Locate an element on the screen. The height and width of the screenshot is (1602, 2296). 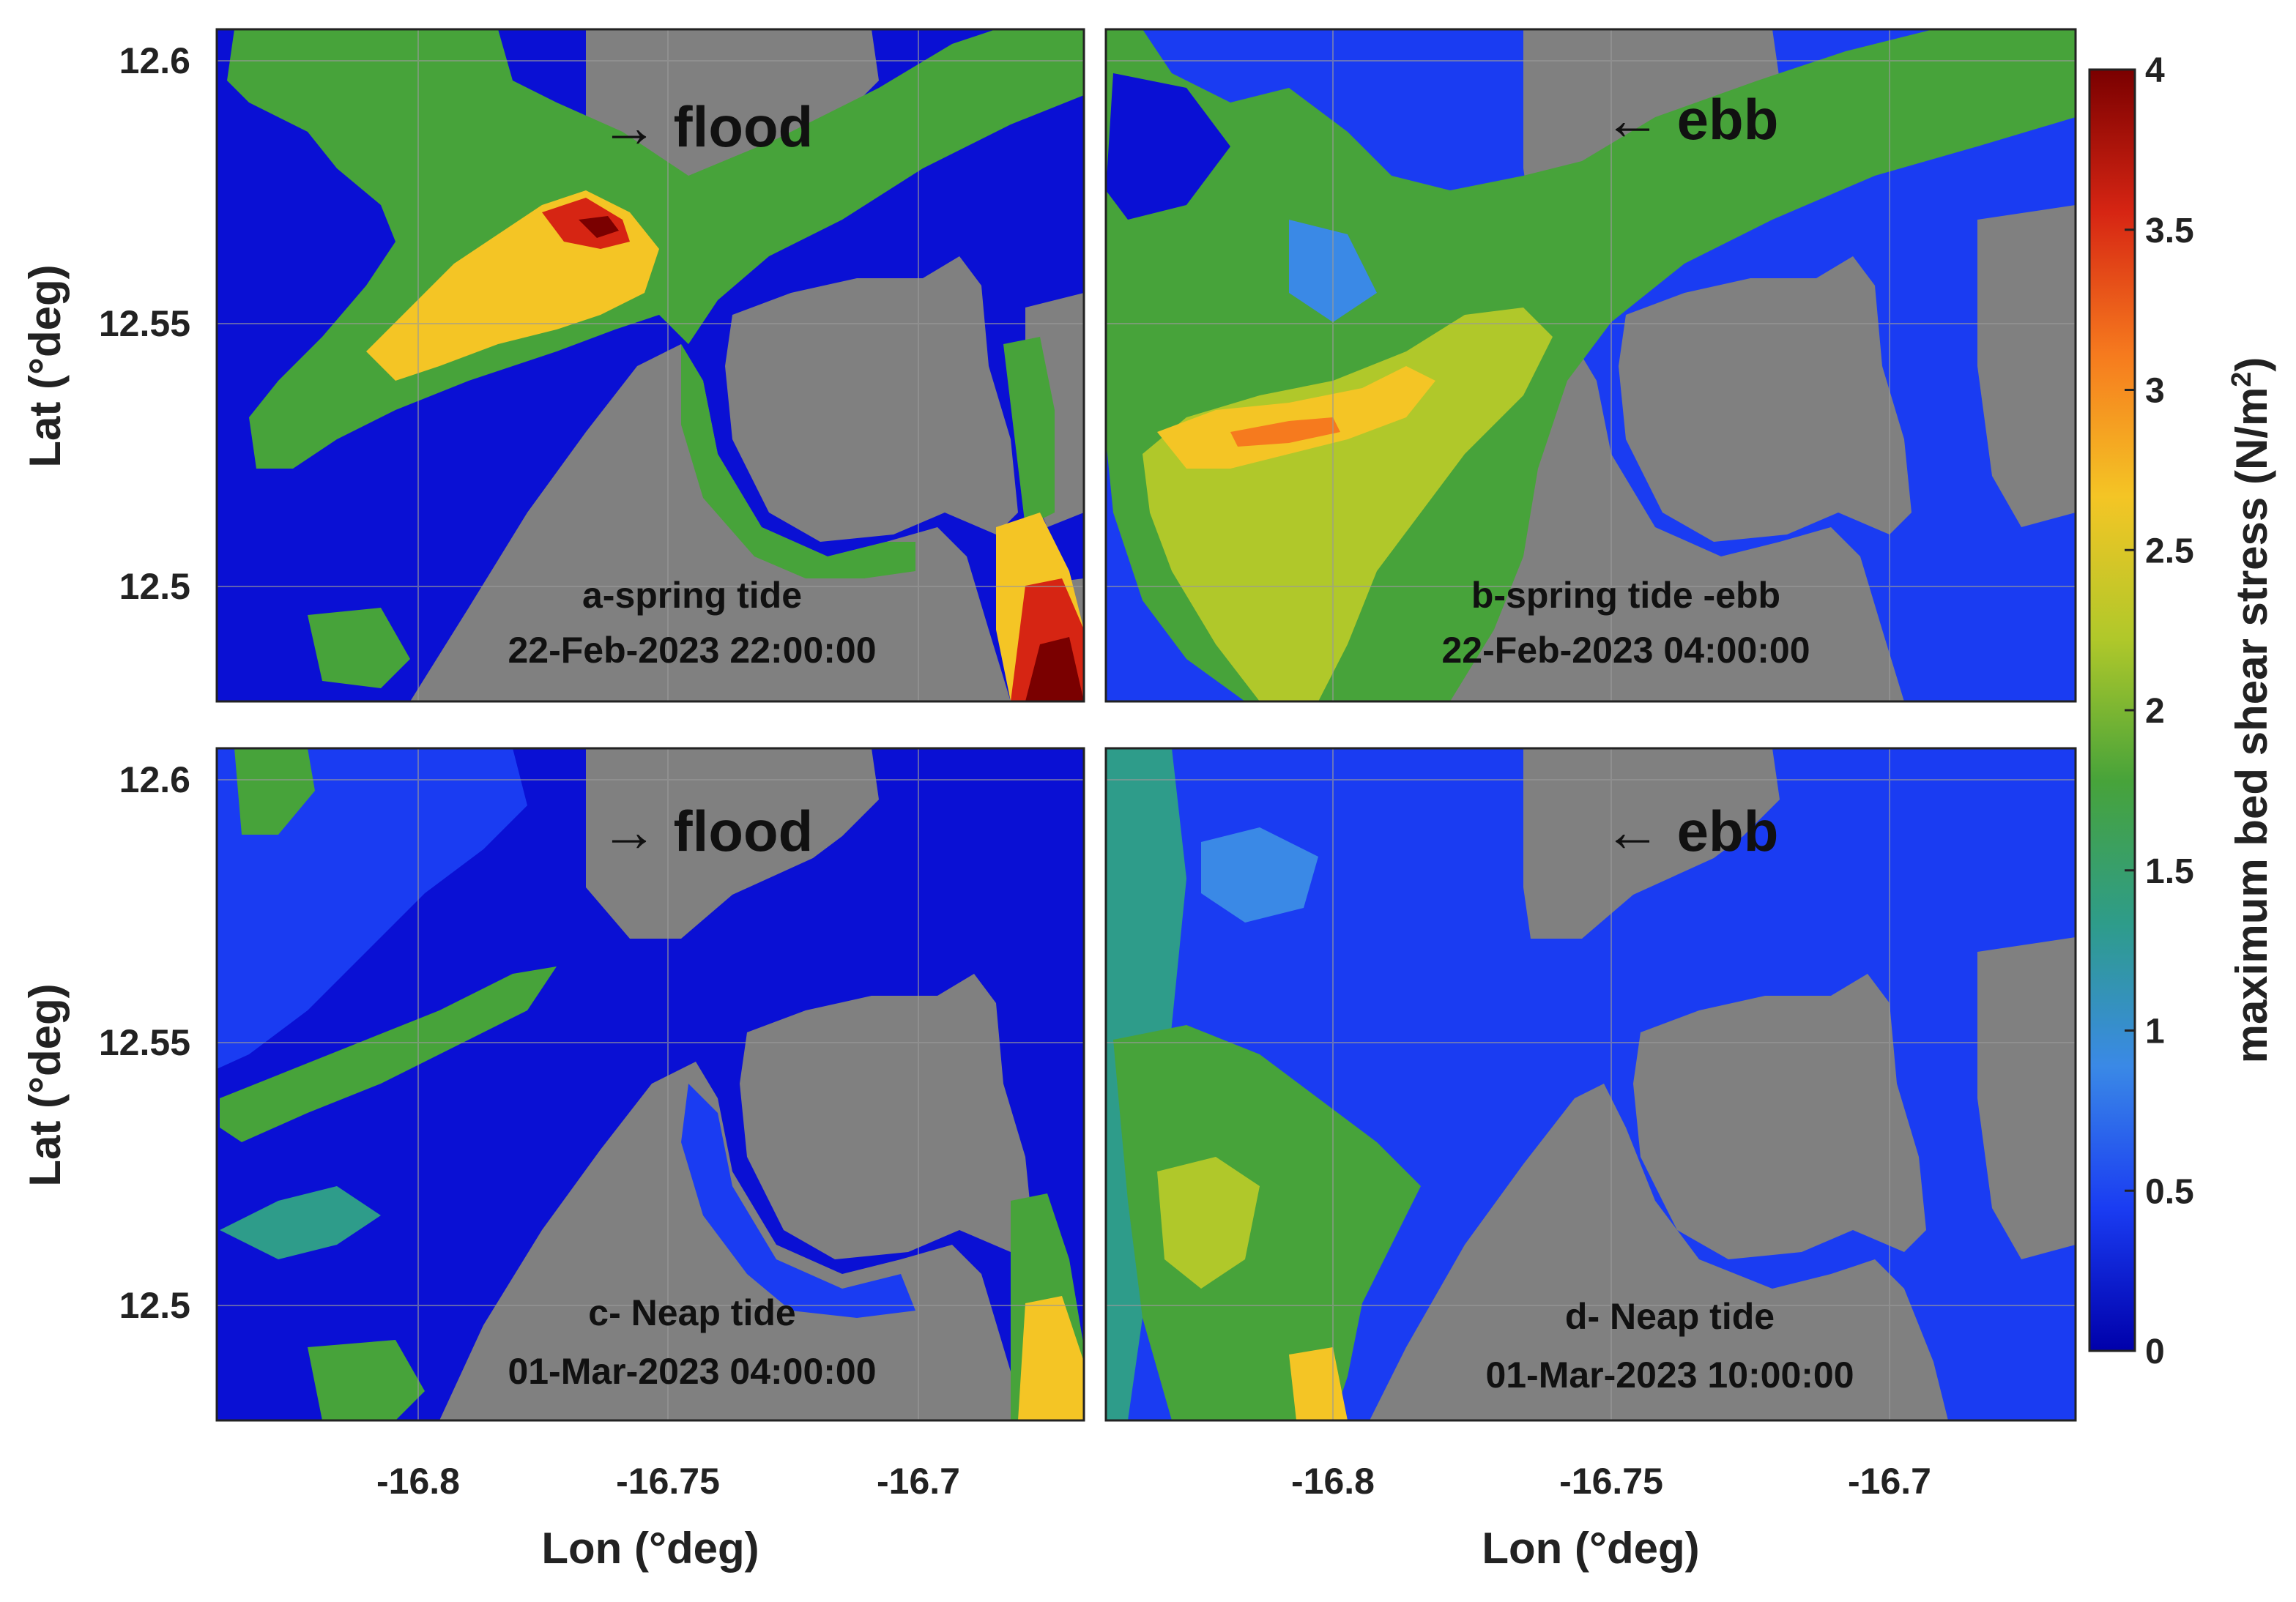
colorbar-tick-label: 0.5 is located at coordinates (2169, 1191).